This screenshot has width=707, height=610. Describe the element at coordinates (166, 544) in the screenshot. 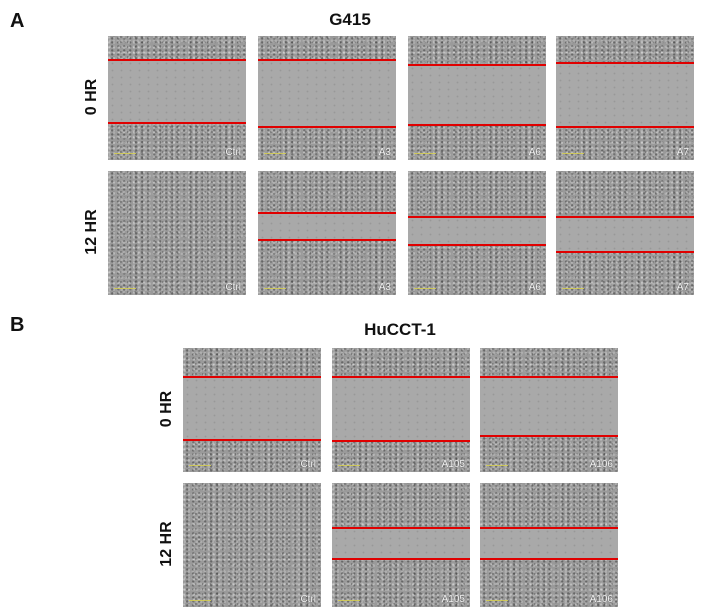

I see `panel_b-row-label: 12 HR` at that location.